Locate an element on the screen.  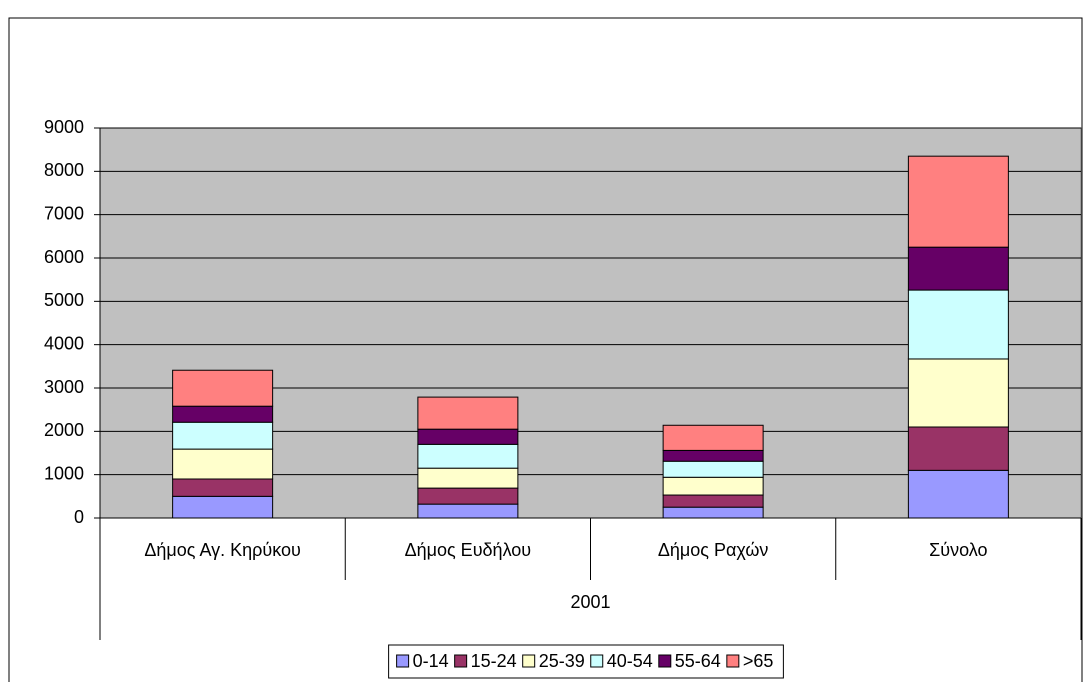
legend is located at coordinates (586, 661).